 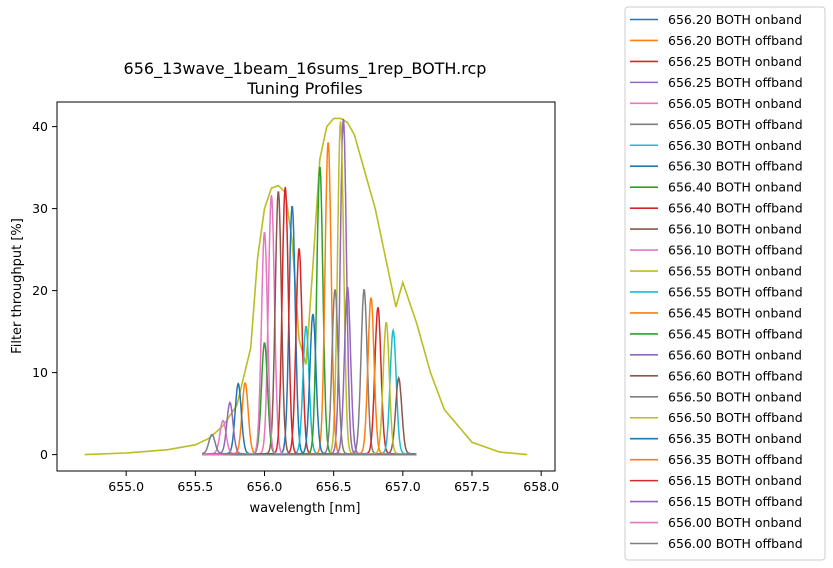 What do you see at coordinates (735, 291) in the screenshot?
I see `legend-label-13: 656.55 BOTH offband` at bounding box center [735, 291].